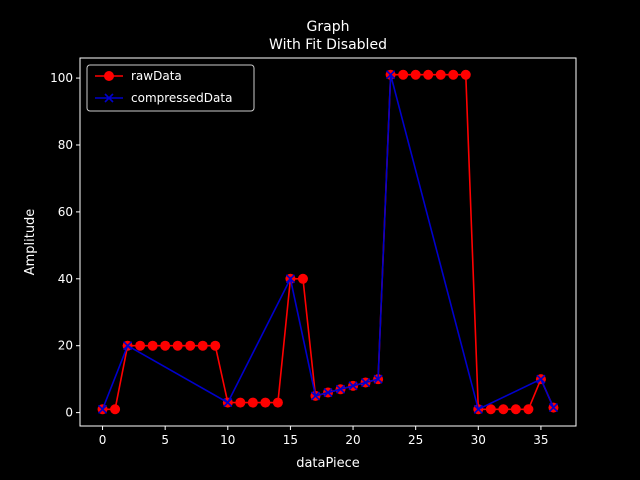 Image resolution: width=640 pixels, height=480 pixels. Describe the element at coordinates (30, 242) in the screenshot. I see `y-axis-label: Amplitude` at that location.